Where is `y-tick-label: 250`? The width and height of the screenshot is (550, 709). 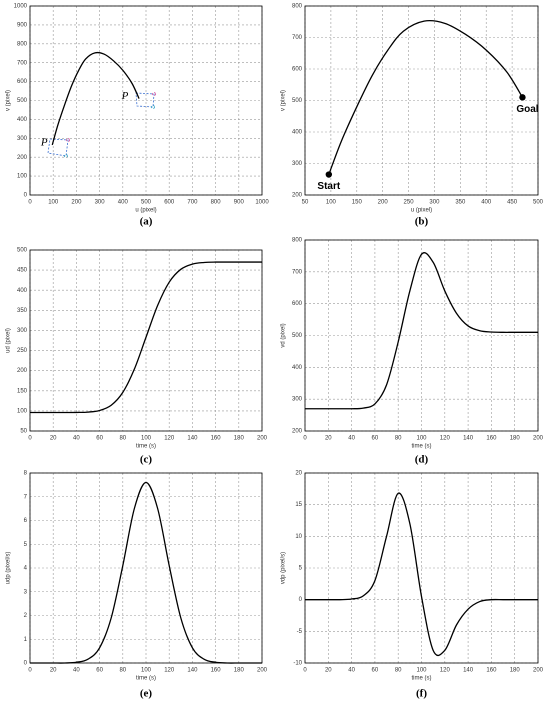 y-tick-label: 250 is located at coordinates (22, 351).